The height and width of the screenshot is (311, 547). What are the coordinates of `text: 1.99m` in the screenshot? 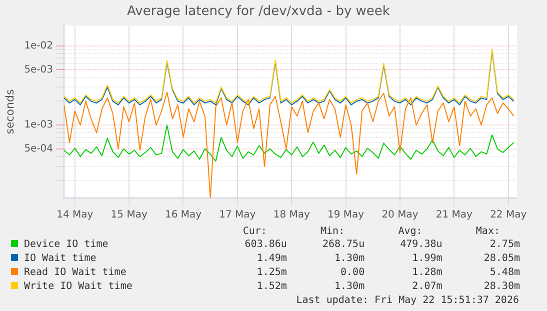 It's located at (426, 259).